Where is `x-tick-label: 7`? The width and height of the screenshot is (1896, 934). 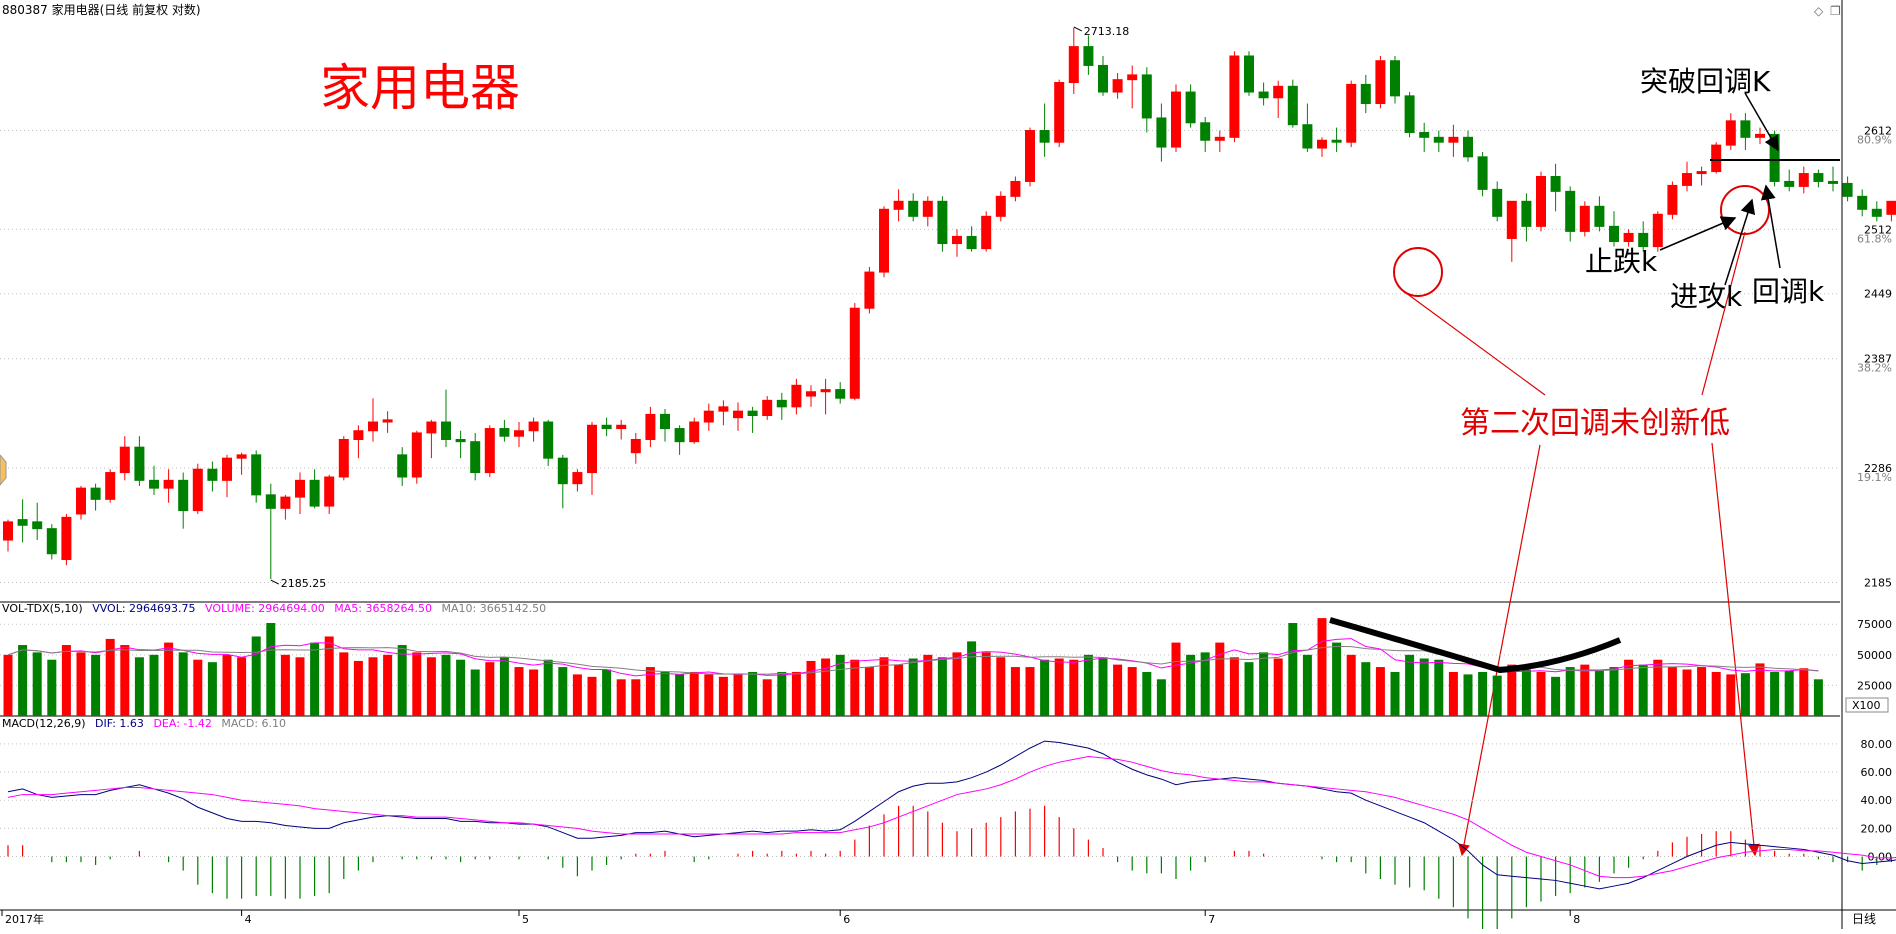
x-tick-label: 7 is located at coordinates (1211, 919).